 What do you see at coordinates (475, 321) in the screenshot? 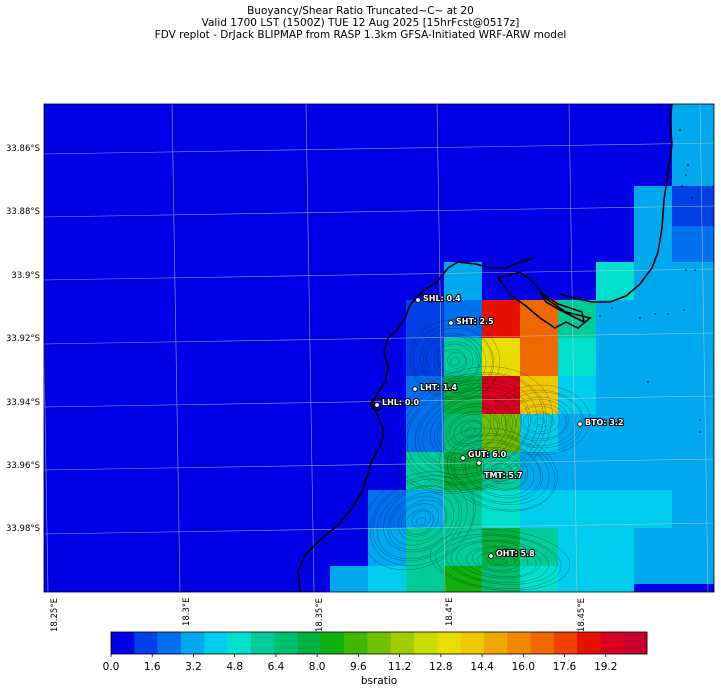
I see `station-label: SHT: 2.5` at bounding box center [475, 321].